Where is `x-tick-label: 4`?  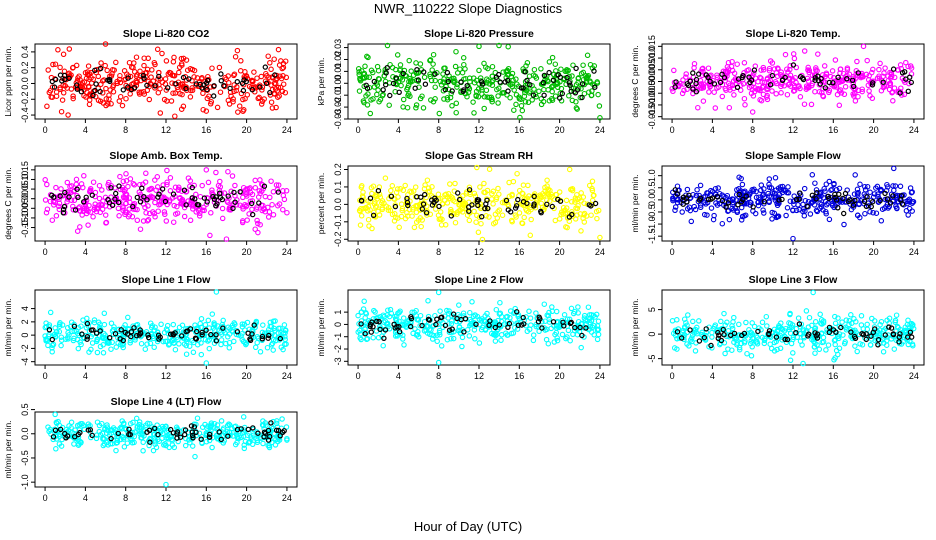 x-tick-label: 4 is located at coordinates (398, 130).